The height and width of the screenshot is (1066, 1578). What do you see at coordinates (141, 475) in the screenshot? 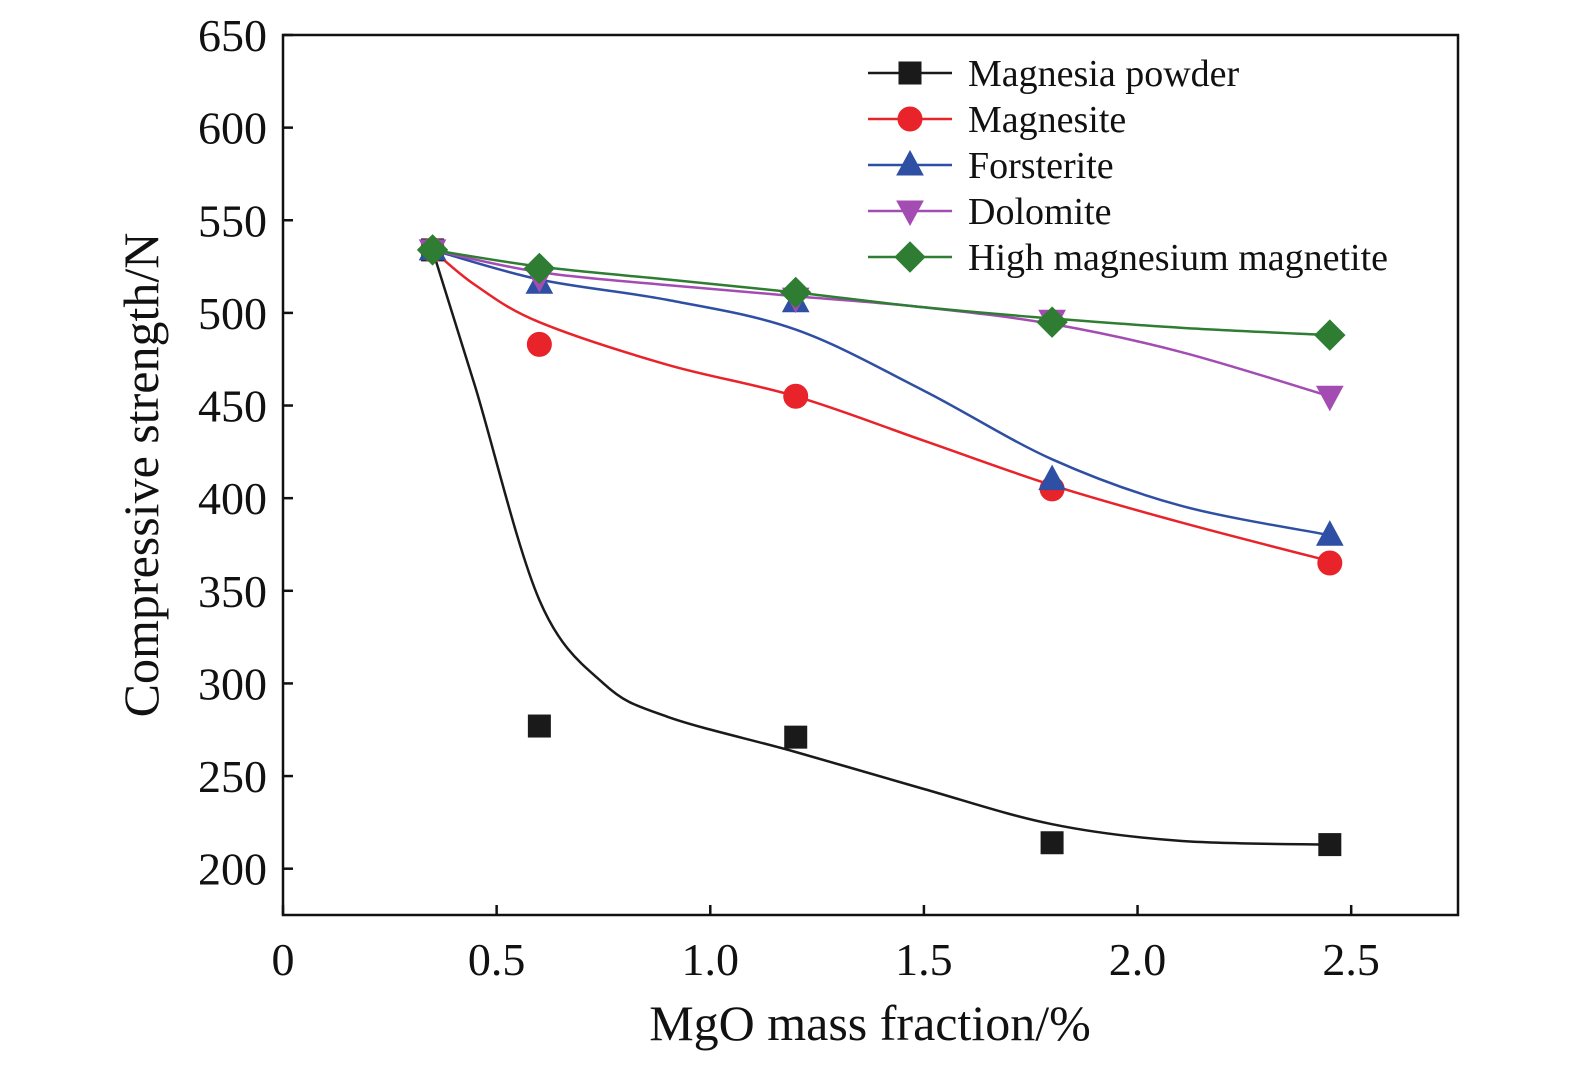
I see `y-axis-title: Compressive strength/N` at bounding box center [141, 475].